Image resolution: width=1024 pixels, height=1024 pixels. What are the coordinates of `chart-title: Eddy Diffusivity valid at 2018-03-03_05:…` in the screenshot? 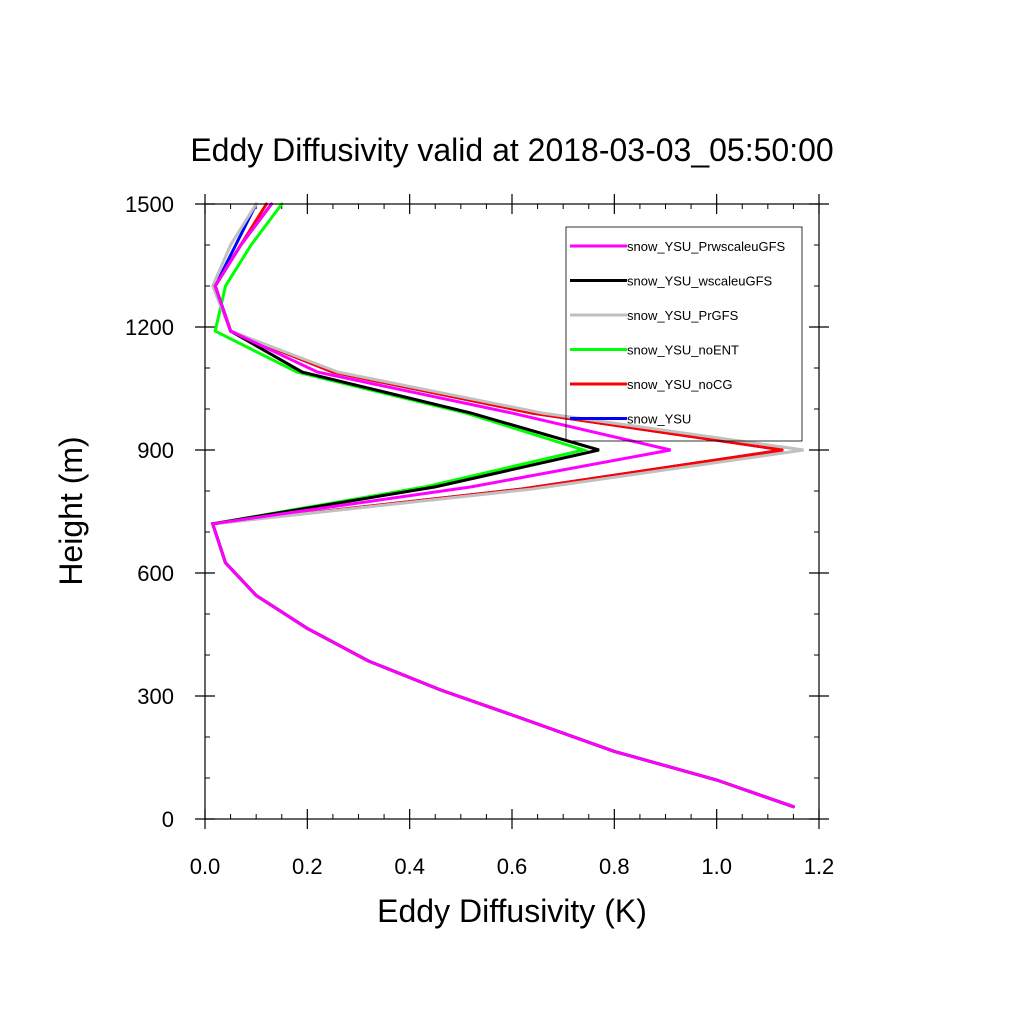 It's located at (511, 150).